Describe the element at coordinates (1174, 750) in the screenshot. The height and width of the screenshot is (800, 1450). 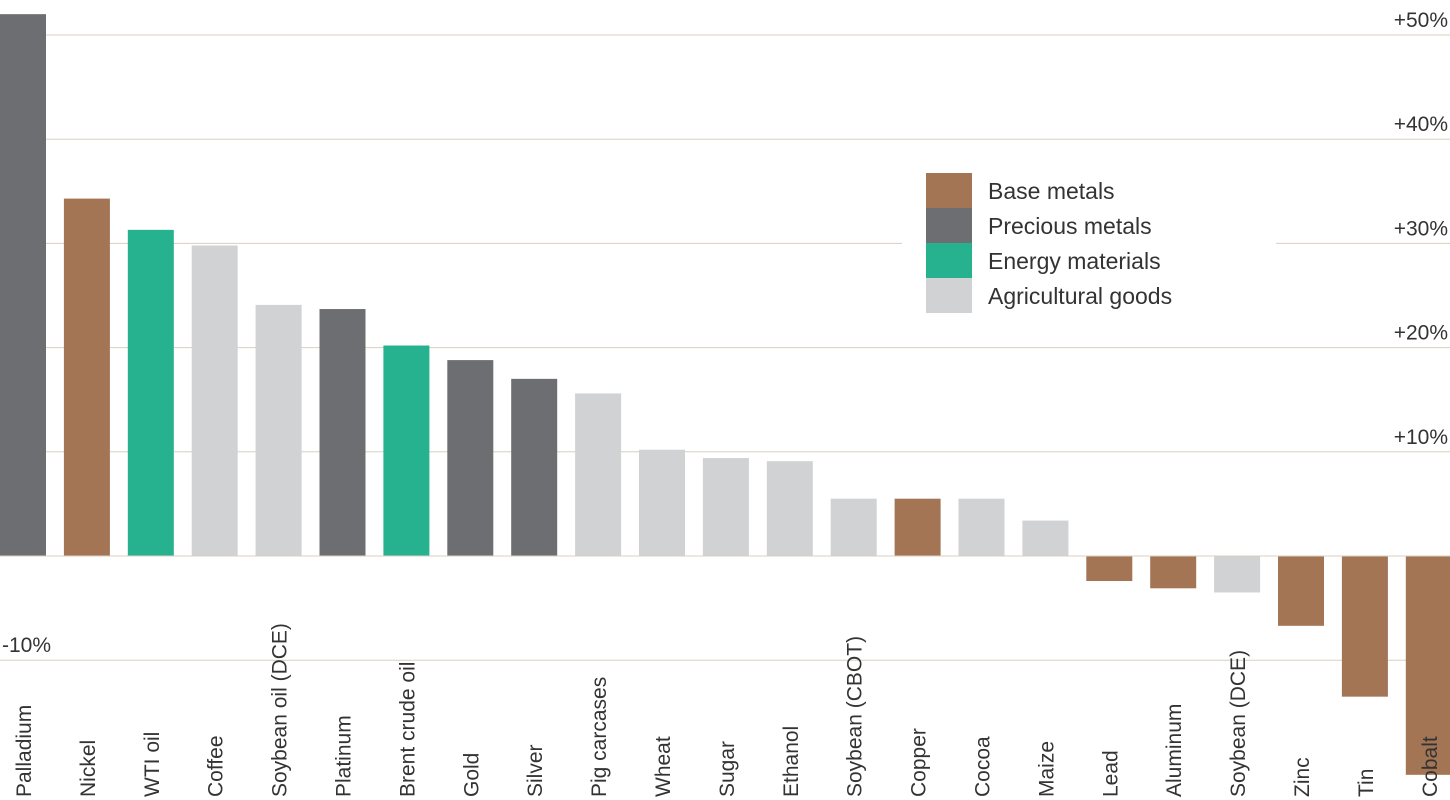
I see `category-label-18: Aluminum` at that location.